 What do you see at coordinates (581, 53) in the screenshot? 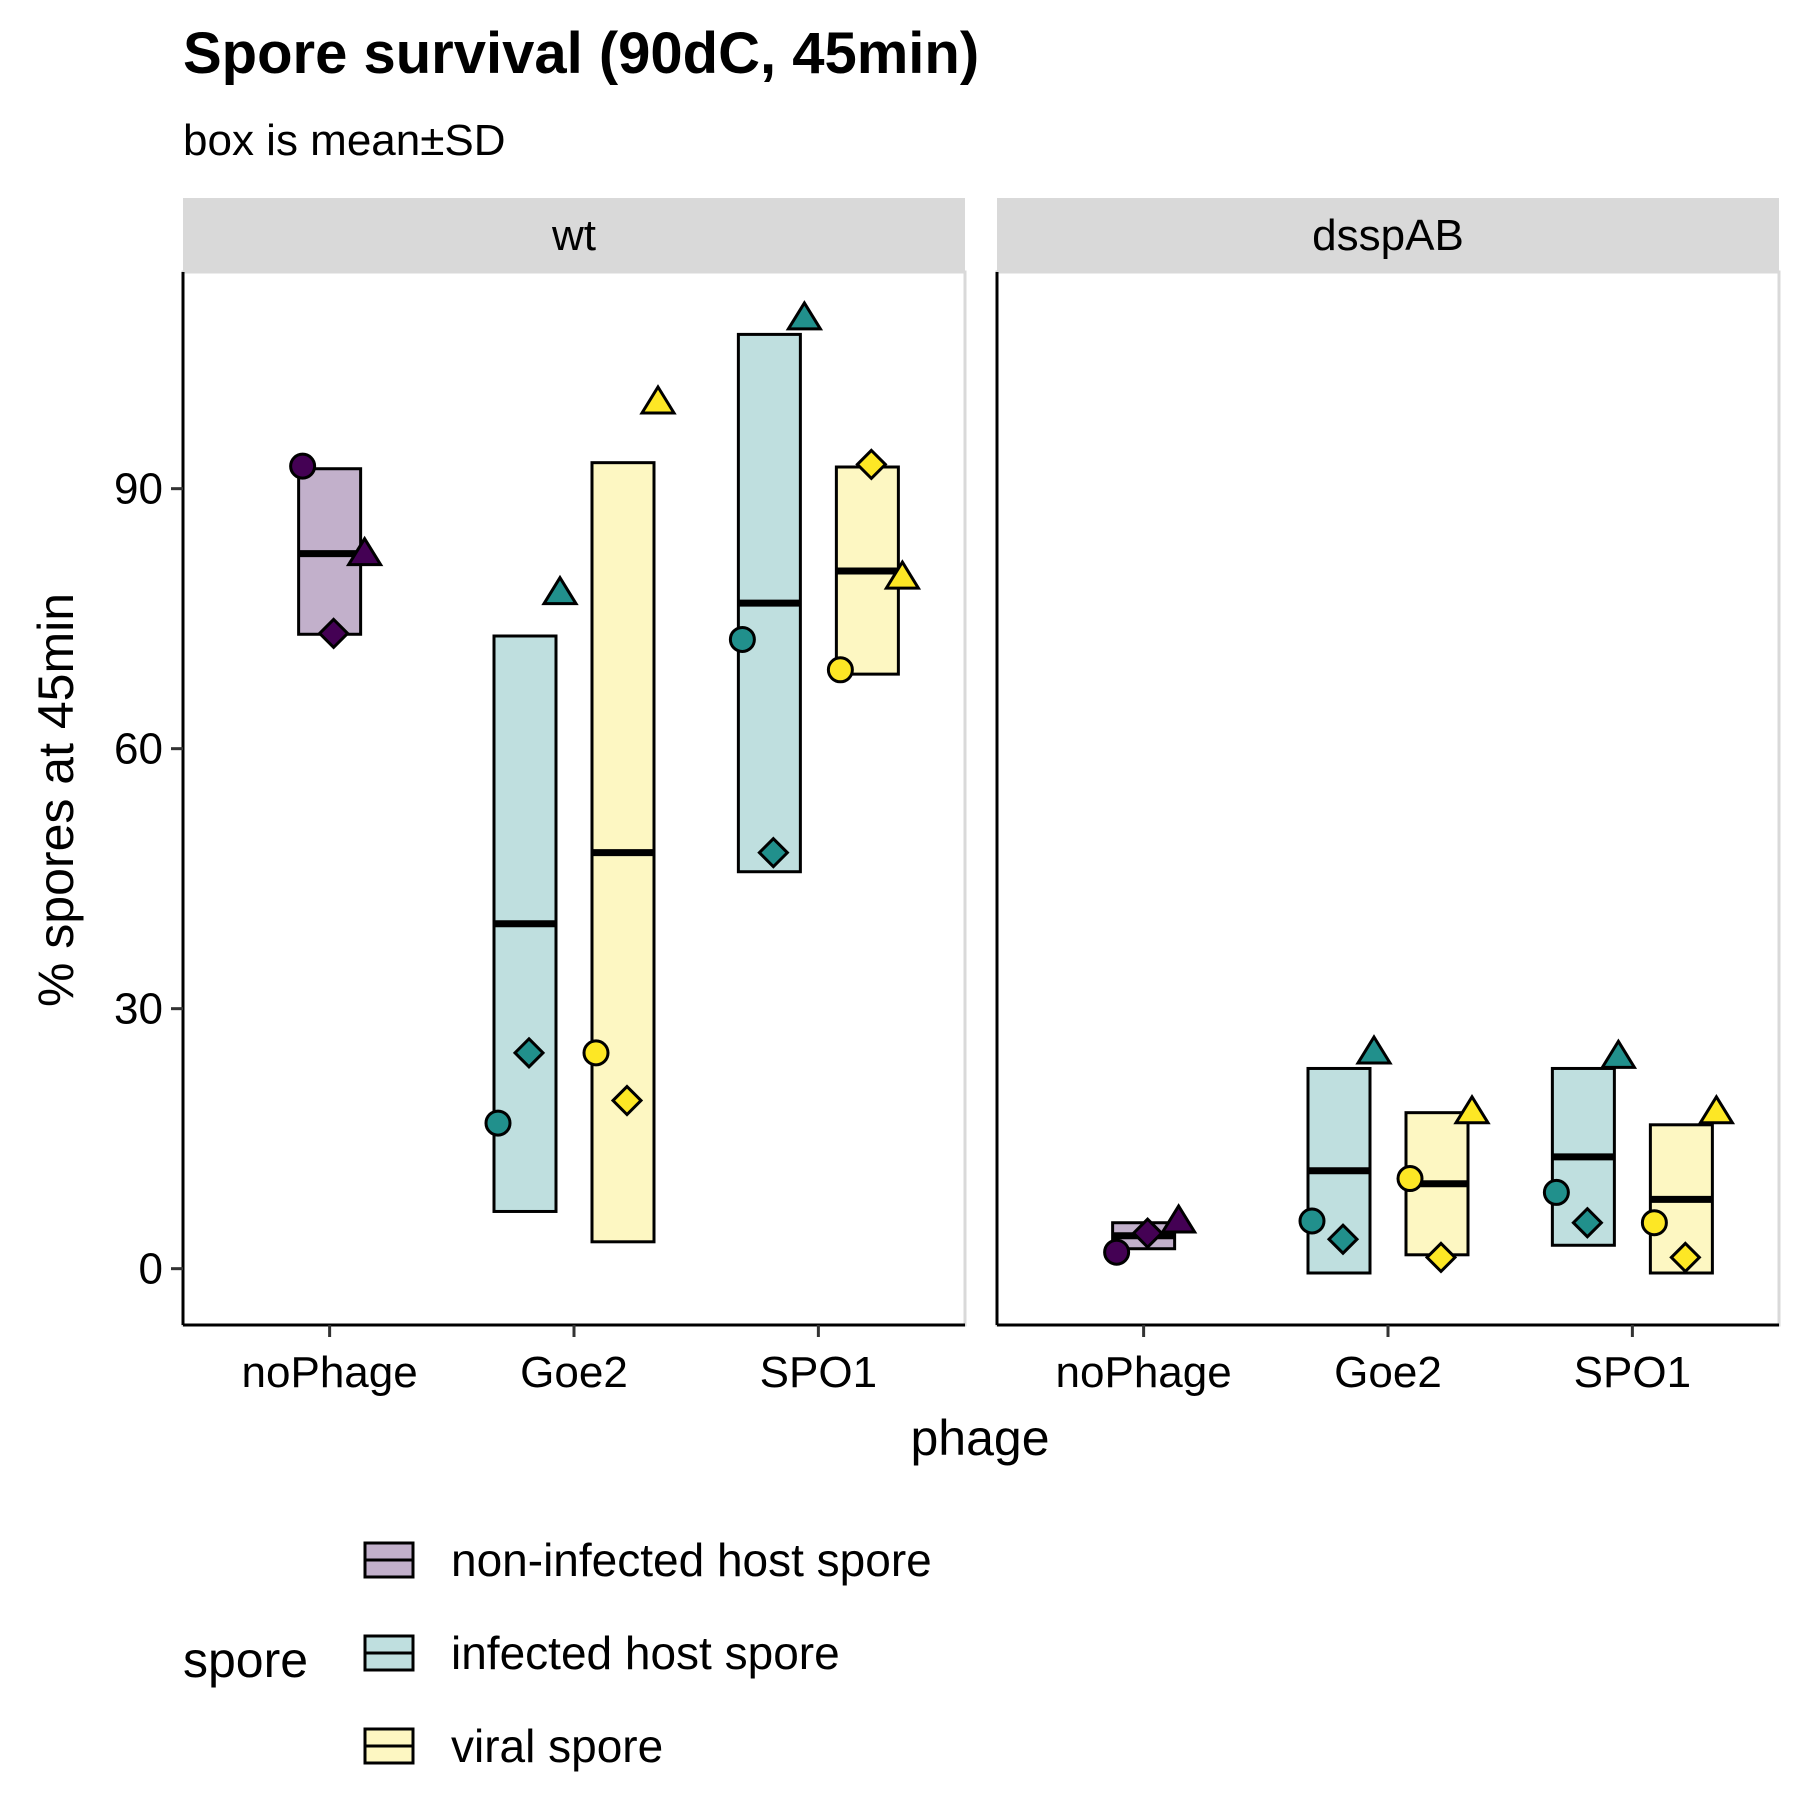
I see `chart-title: Spore survival (90dC, 45min)` at bounding box center [581, 53].